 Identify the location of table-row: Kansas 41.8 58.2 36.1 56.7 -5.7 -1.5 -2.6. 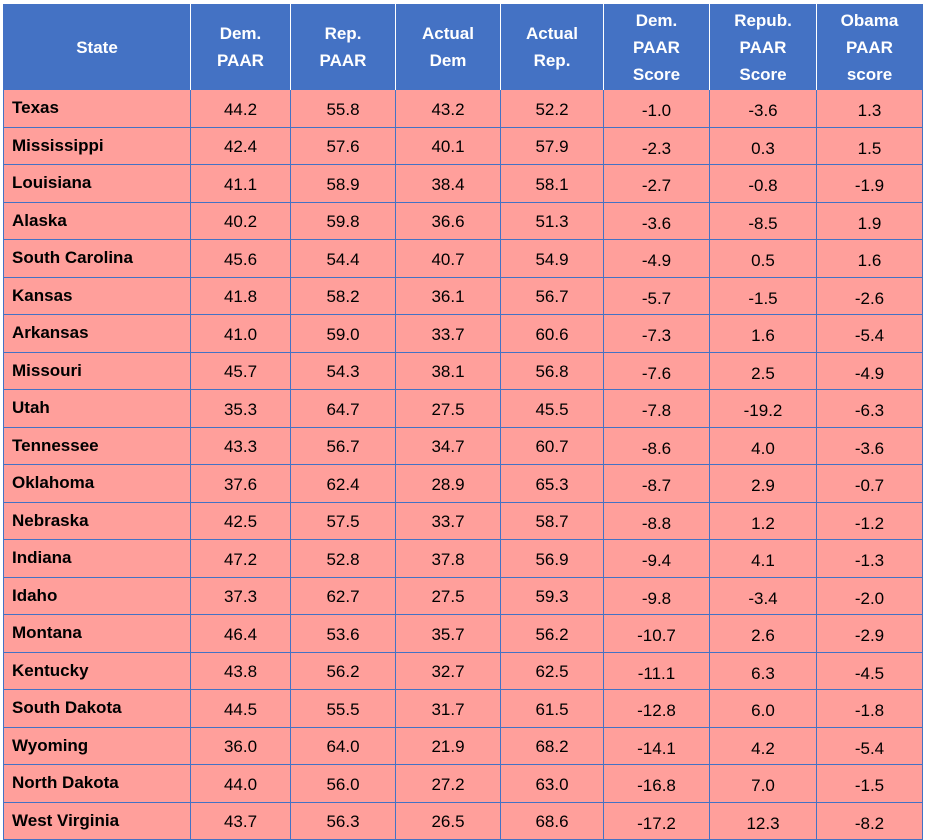
(463, 295).